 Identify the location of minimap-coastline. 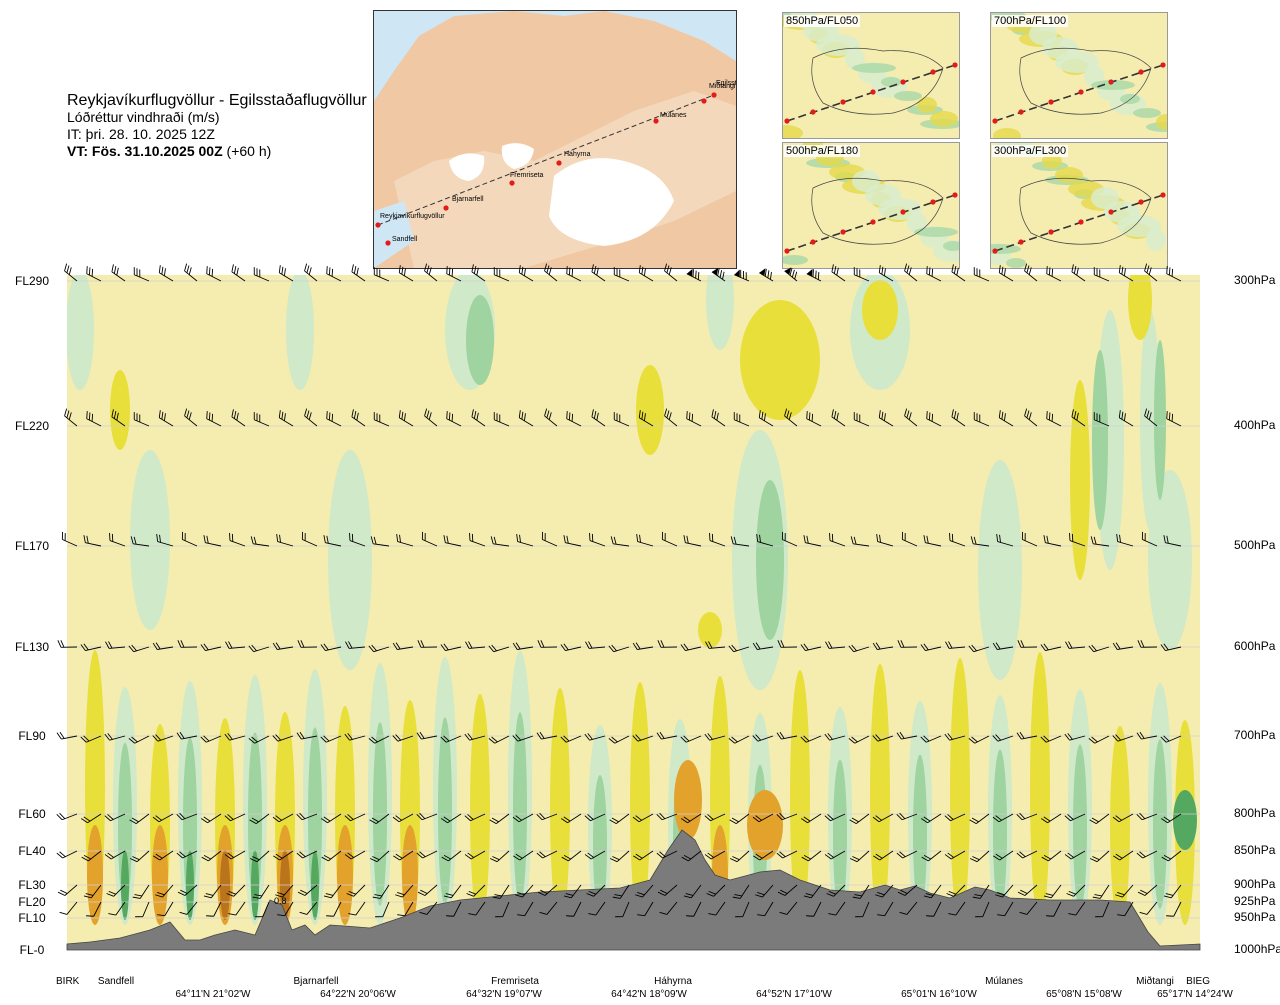
(1085, 81).